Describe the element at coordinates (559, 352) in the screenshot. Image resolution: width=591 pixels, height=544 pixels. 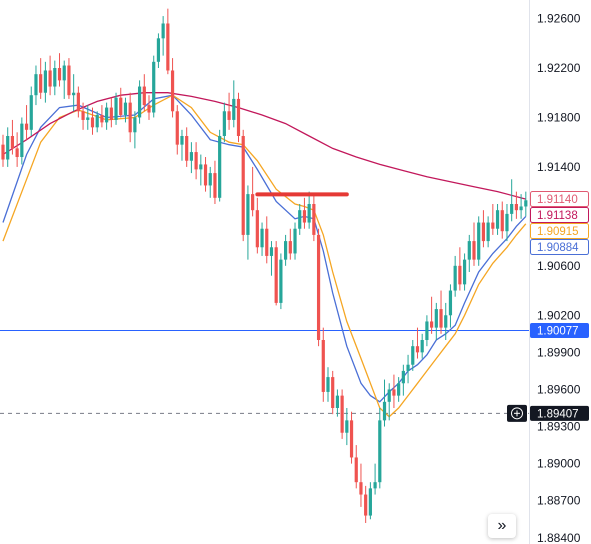
I see `price-tick-label: 1.89900` at that location.